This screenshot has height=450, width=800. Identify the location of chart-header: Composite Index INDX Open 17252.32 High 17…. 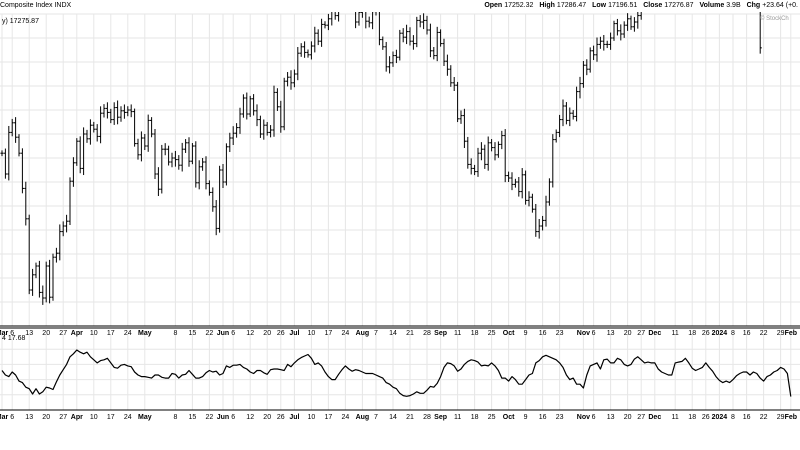
(400, 6).